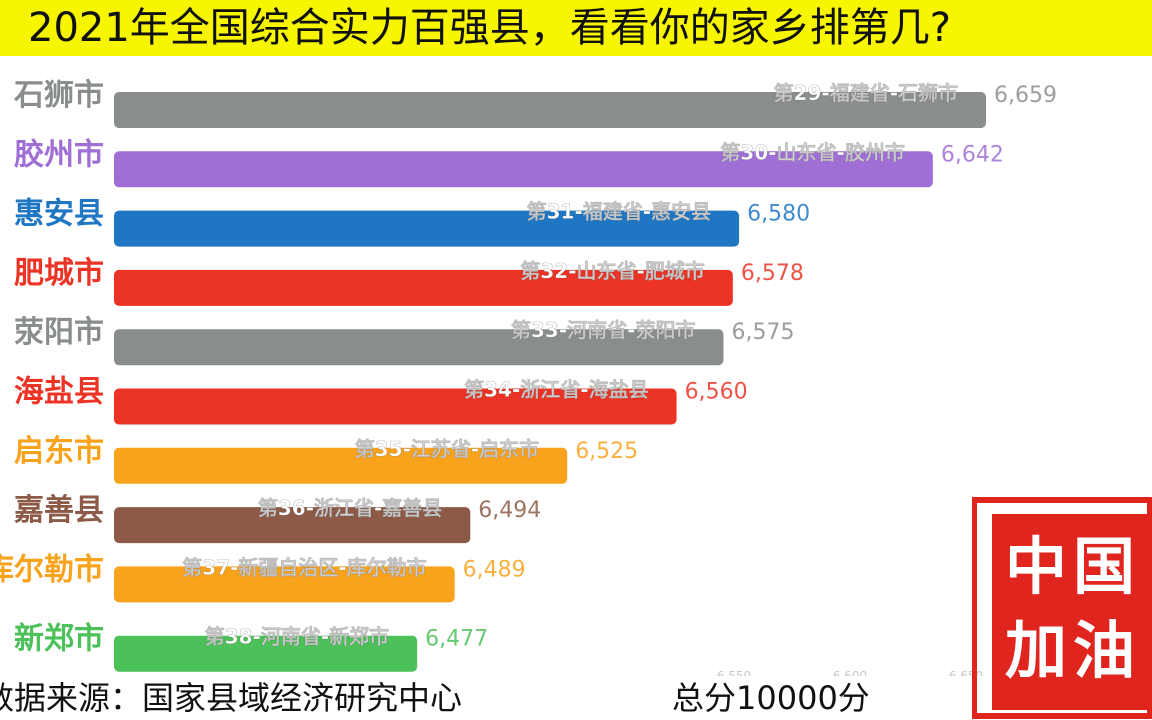 The width and height of the screenshot is (1152, 720). Describe the element at coordinates (59, 639) in the screenshot. I see `category-label: 新郑市` at that location.